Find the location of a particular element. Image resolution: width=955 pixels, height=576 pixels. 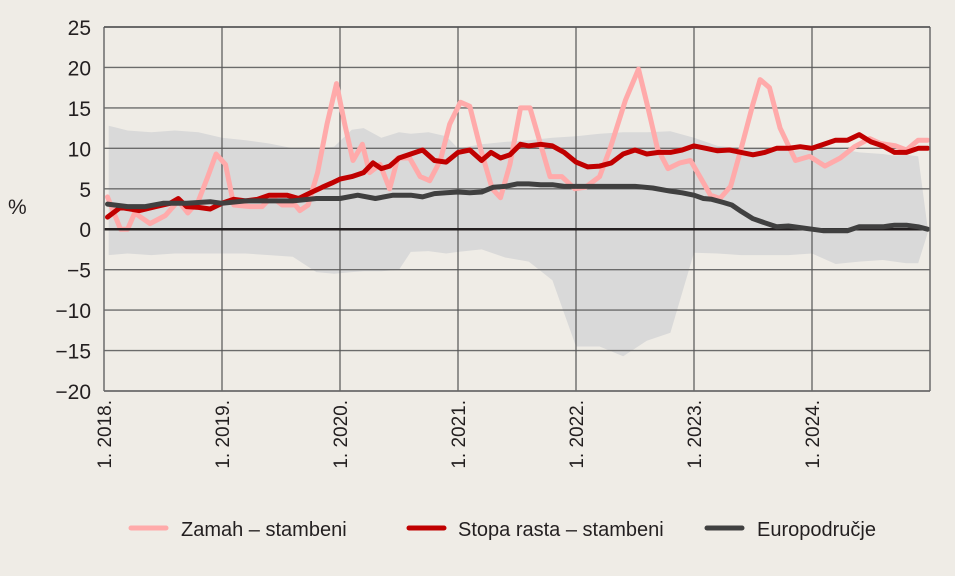

legend-item-stopa-rasta: Stopa rasta – stambeni is located at coordinates (535, 530).